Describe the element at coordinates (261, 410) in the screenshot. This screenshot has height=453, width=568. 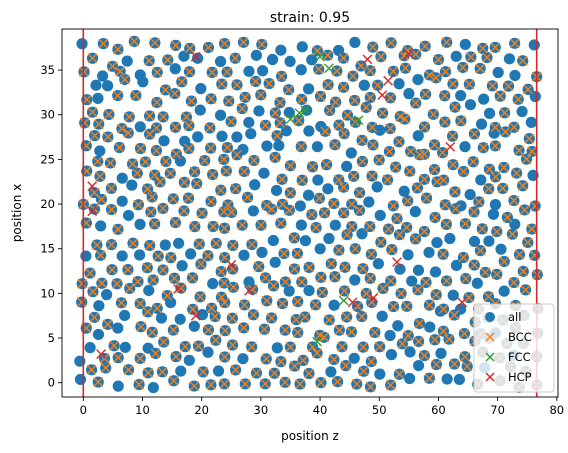
I see `x-tick-label: 30` at that location.